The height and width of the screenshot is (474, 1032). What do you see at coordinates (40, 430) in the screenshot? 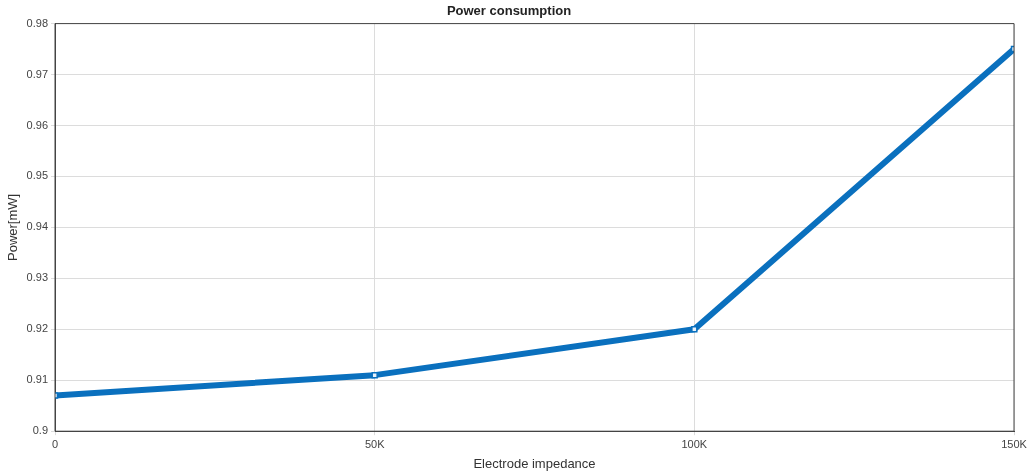
I see `y-tick-label: 0.9` at bounding box center [40, 430].